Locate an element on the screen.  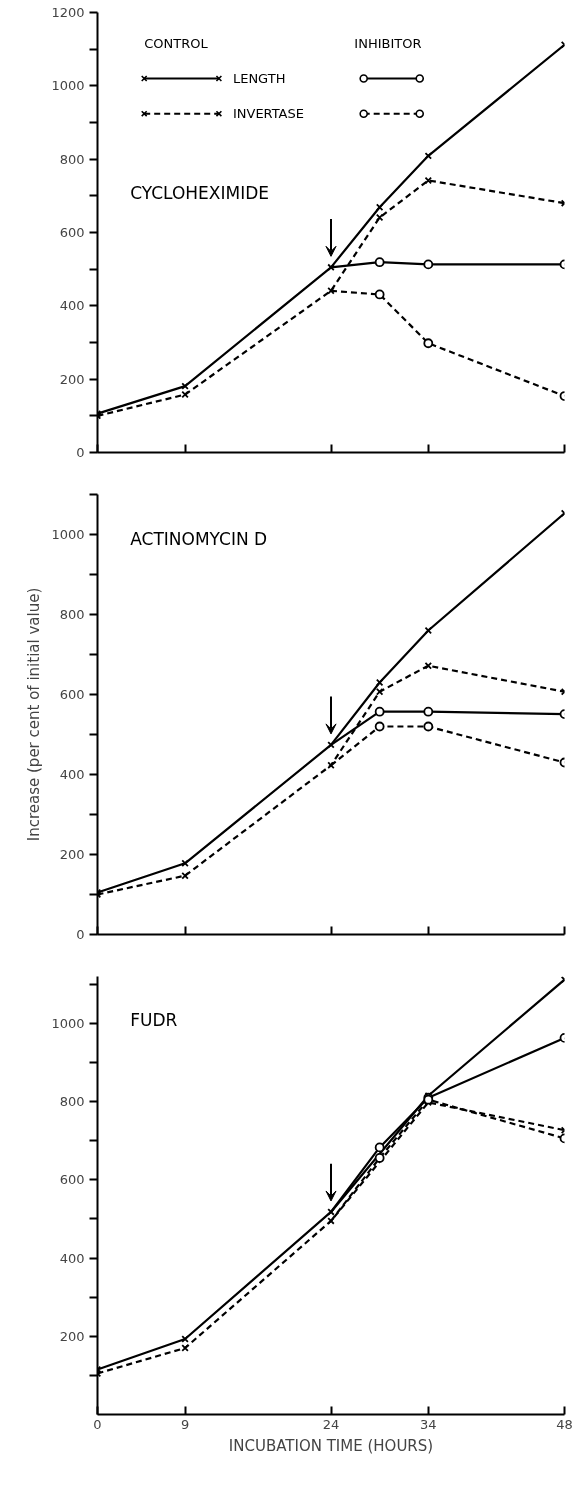
annotation: INHIBITOR is located at coordinates (388, 43).